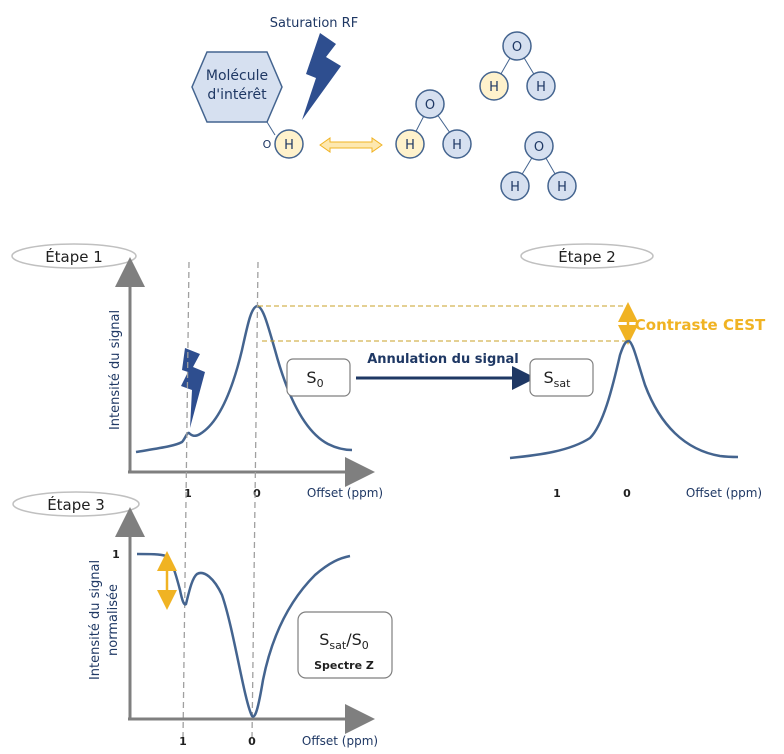  Describe the element at coordinates (115, 370) in the screenshot. I see `step1-ylabel: Intensité du signal` at that location.